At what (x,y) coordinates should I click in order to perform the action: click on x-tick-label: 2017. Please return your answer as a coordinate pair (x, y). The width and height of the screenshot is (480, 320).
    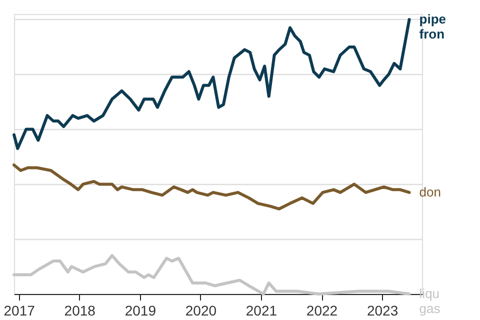
    Looking at the image, I should click on (20, 310).